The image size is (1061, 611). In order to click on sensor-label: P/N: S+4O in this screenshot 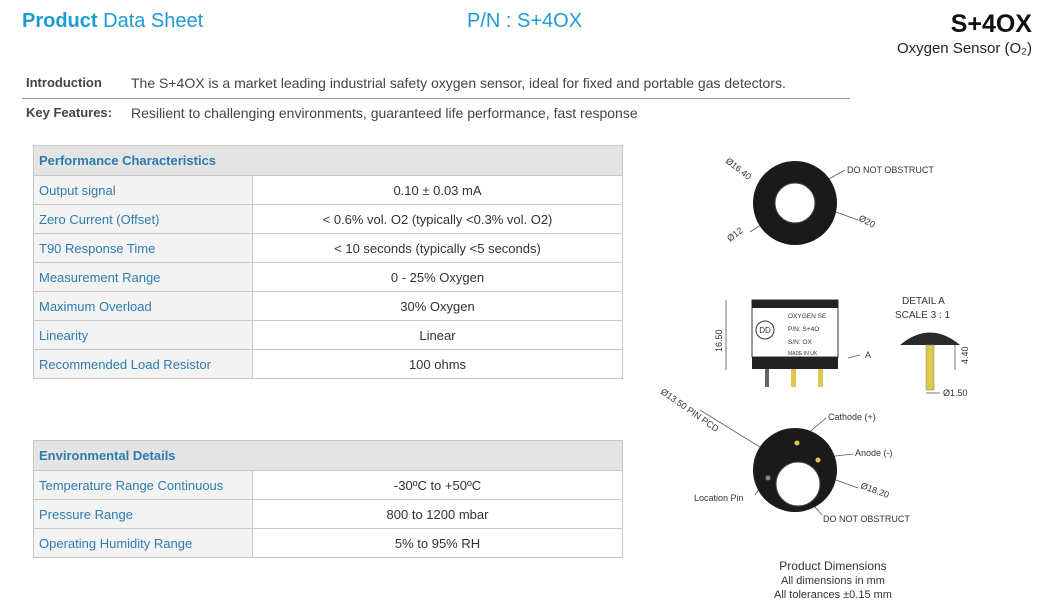, I will do `click(803, 329)`.